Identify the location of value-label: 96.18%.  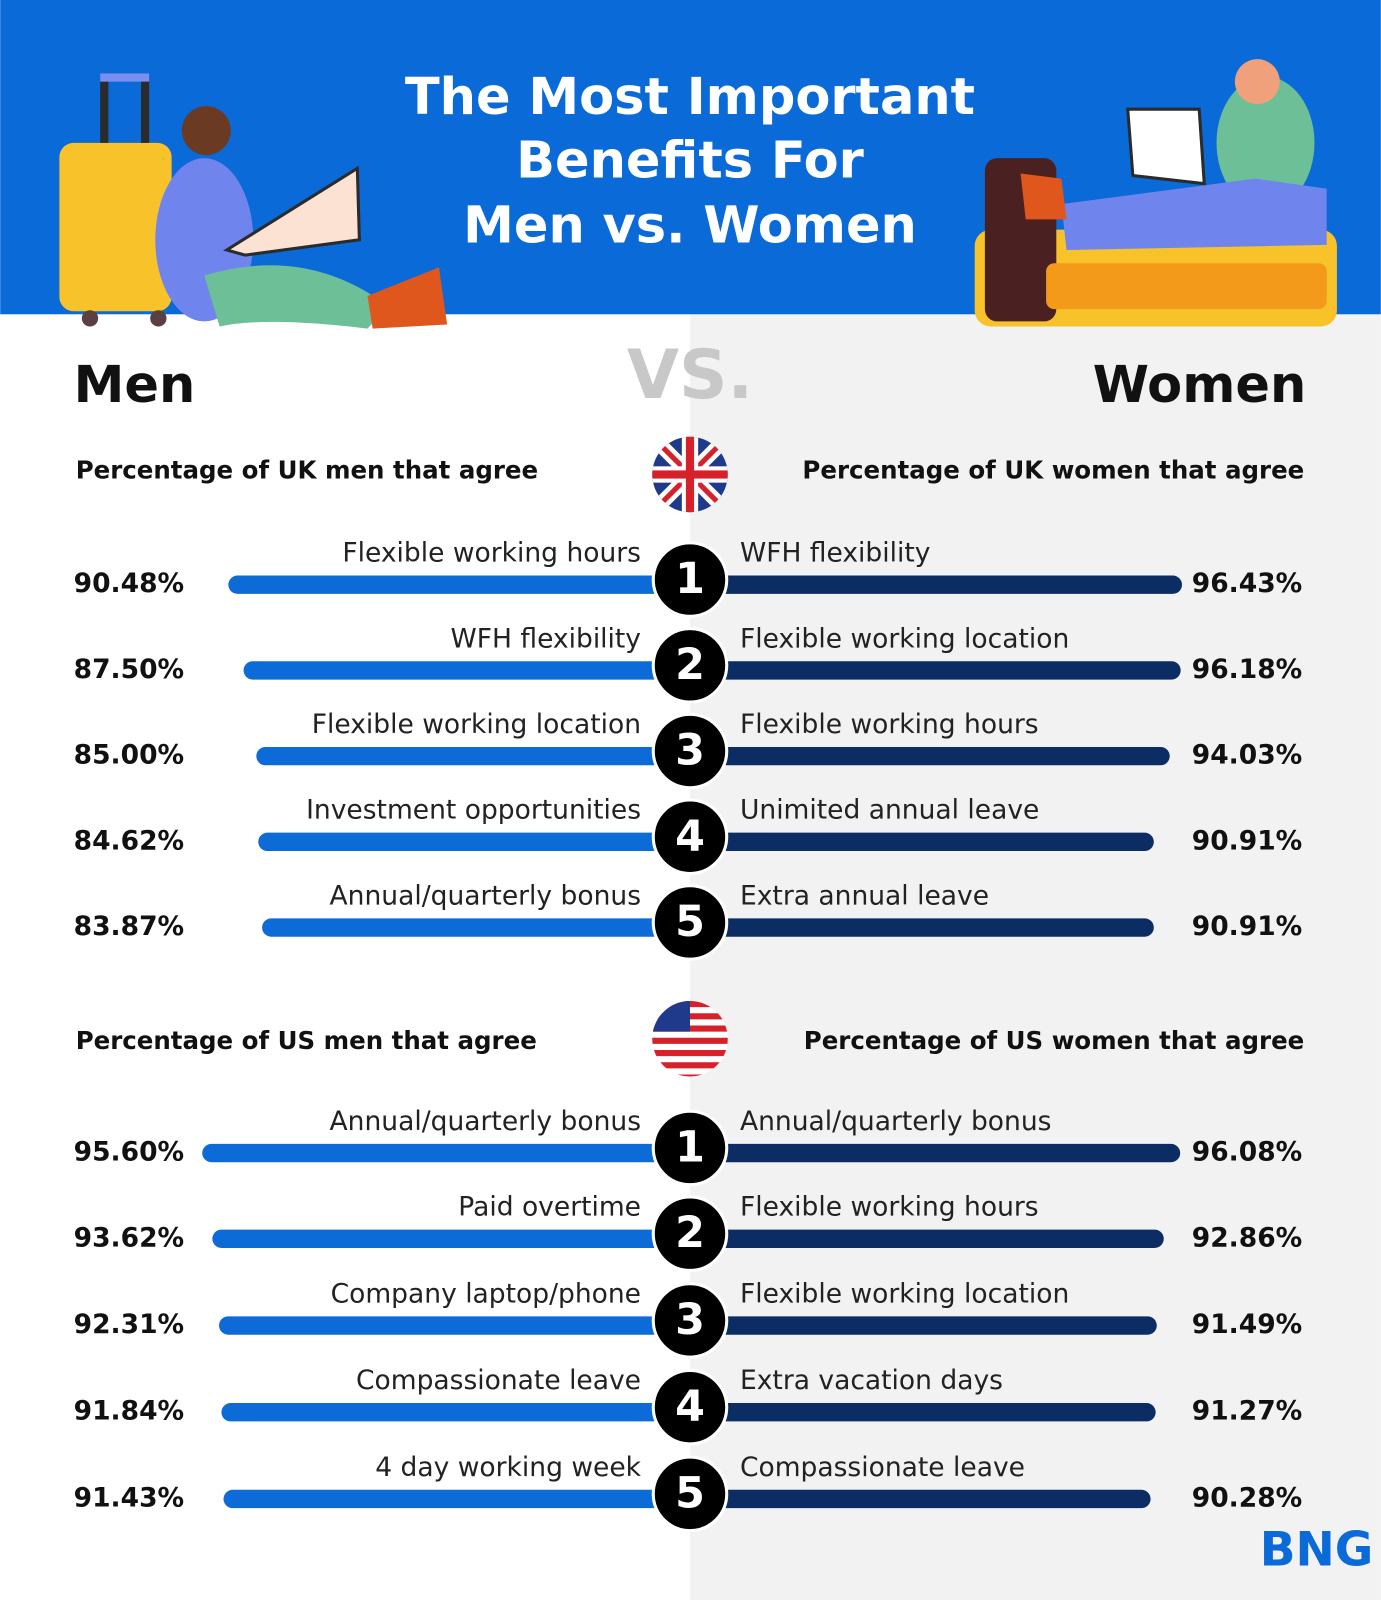
(1247, 669).